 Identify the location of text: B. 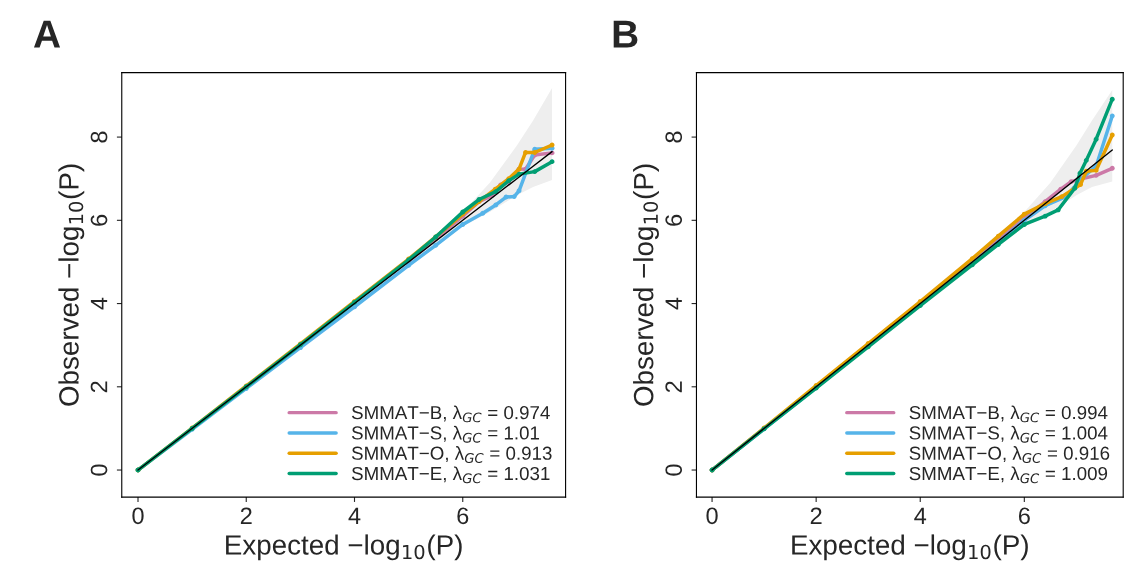
(625, 34).